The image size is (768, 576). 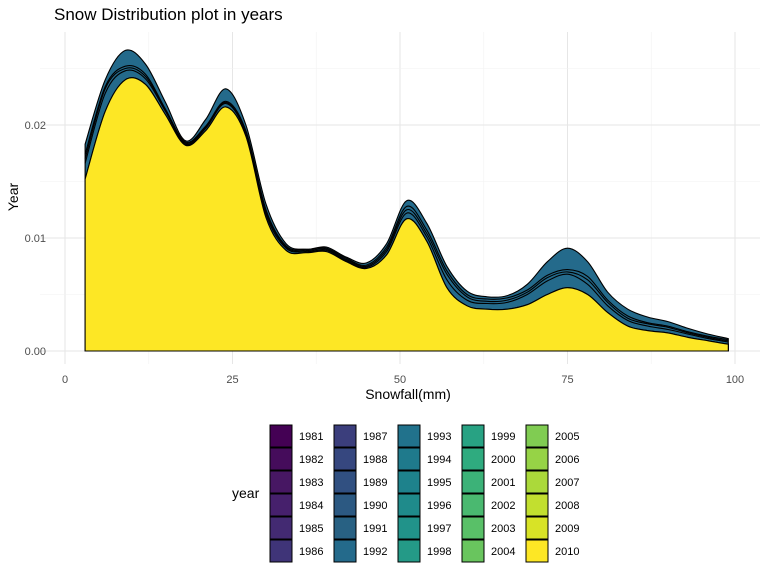 I want to click on legend-key-2010, so click(x=537, y=551).